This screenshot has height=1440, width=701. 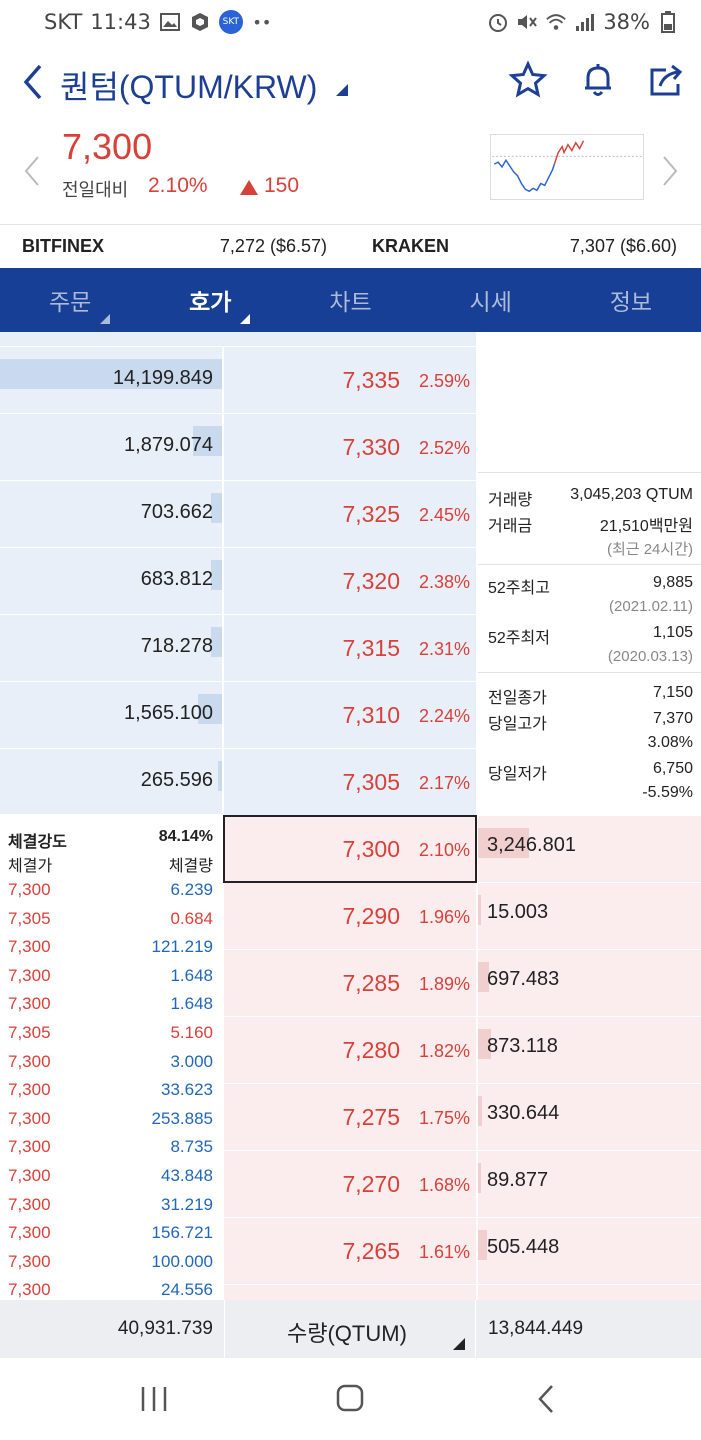 What do you see at coordinates (187, 1175) in the screenshot?
I see `trade-qty: 43.848` at bounding box center [187, 1175].